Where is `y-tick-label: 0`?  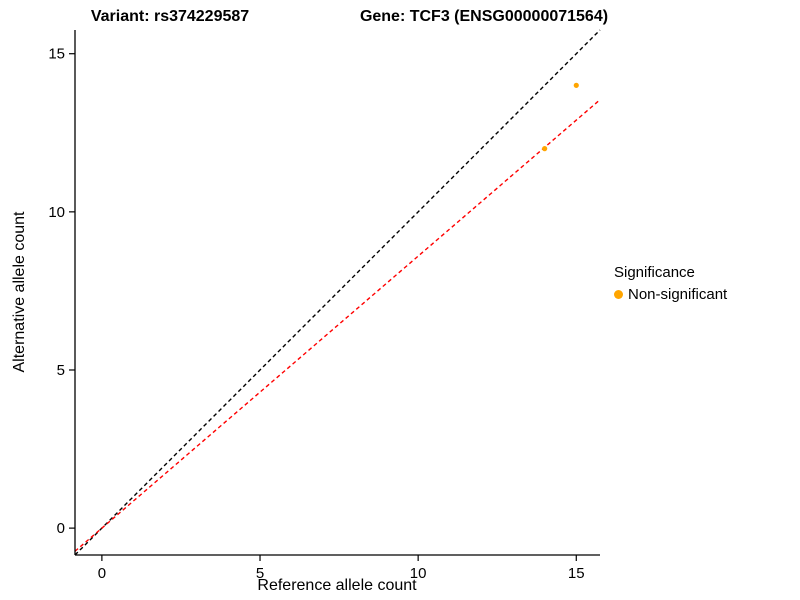 y-tick-label: 0 is located at coordinates (61, 528).